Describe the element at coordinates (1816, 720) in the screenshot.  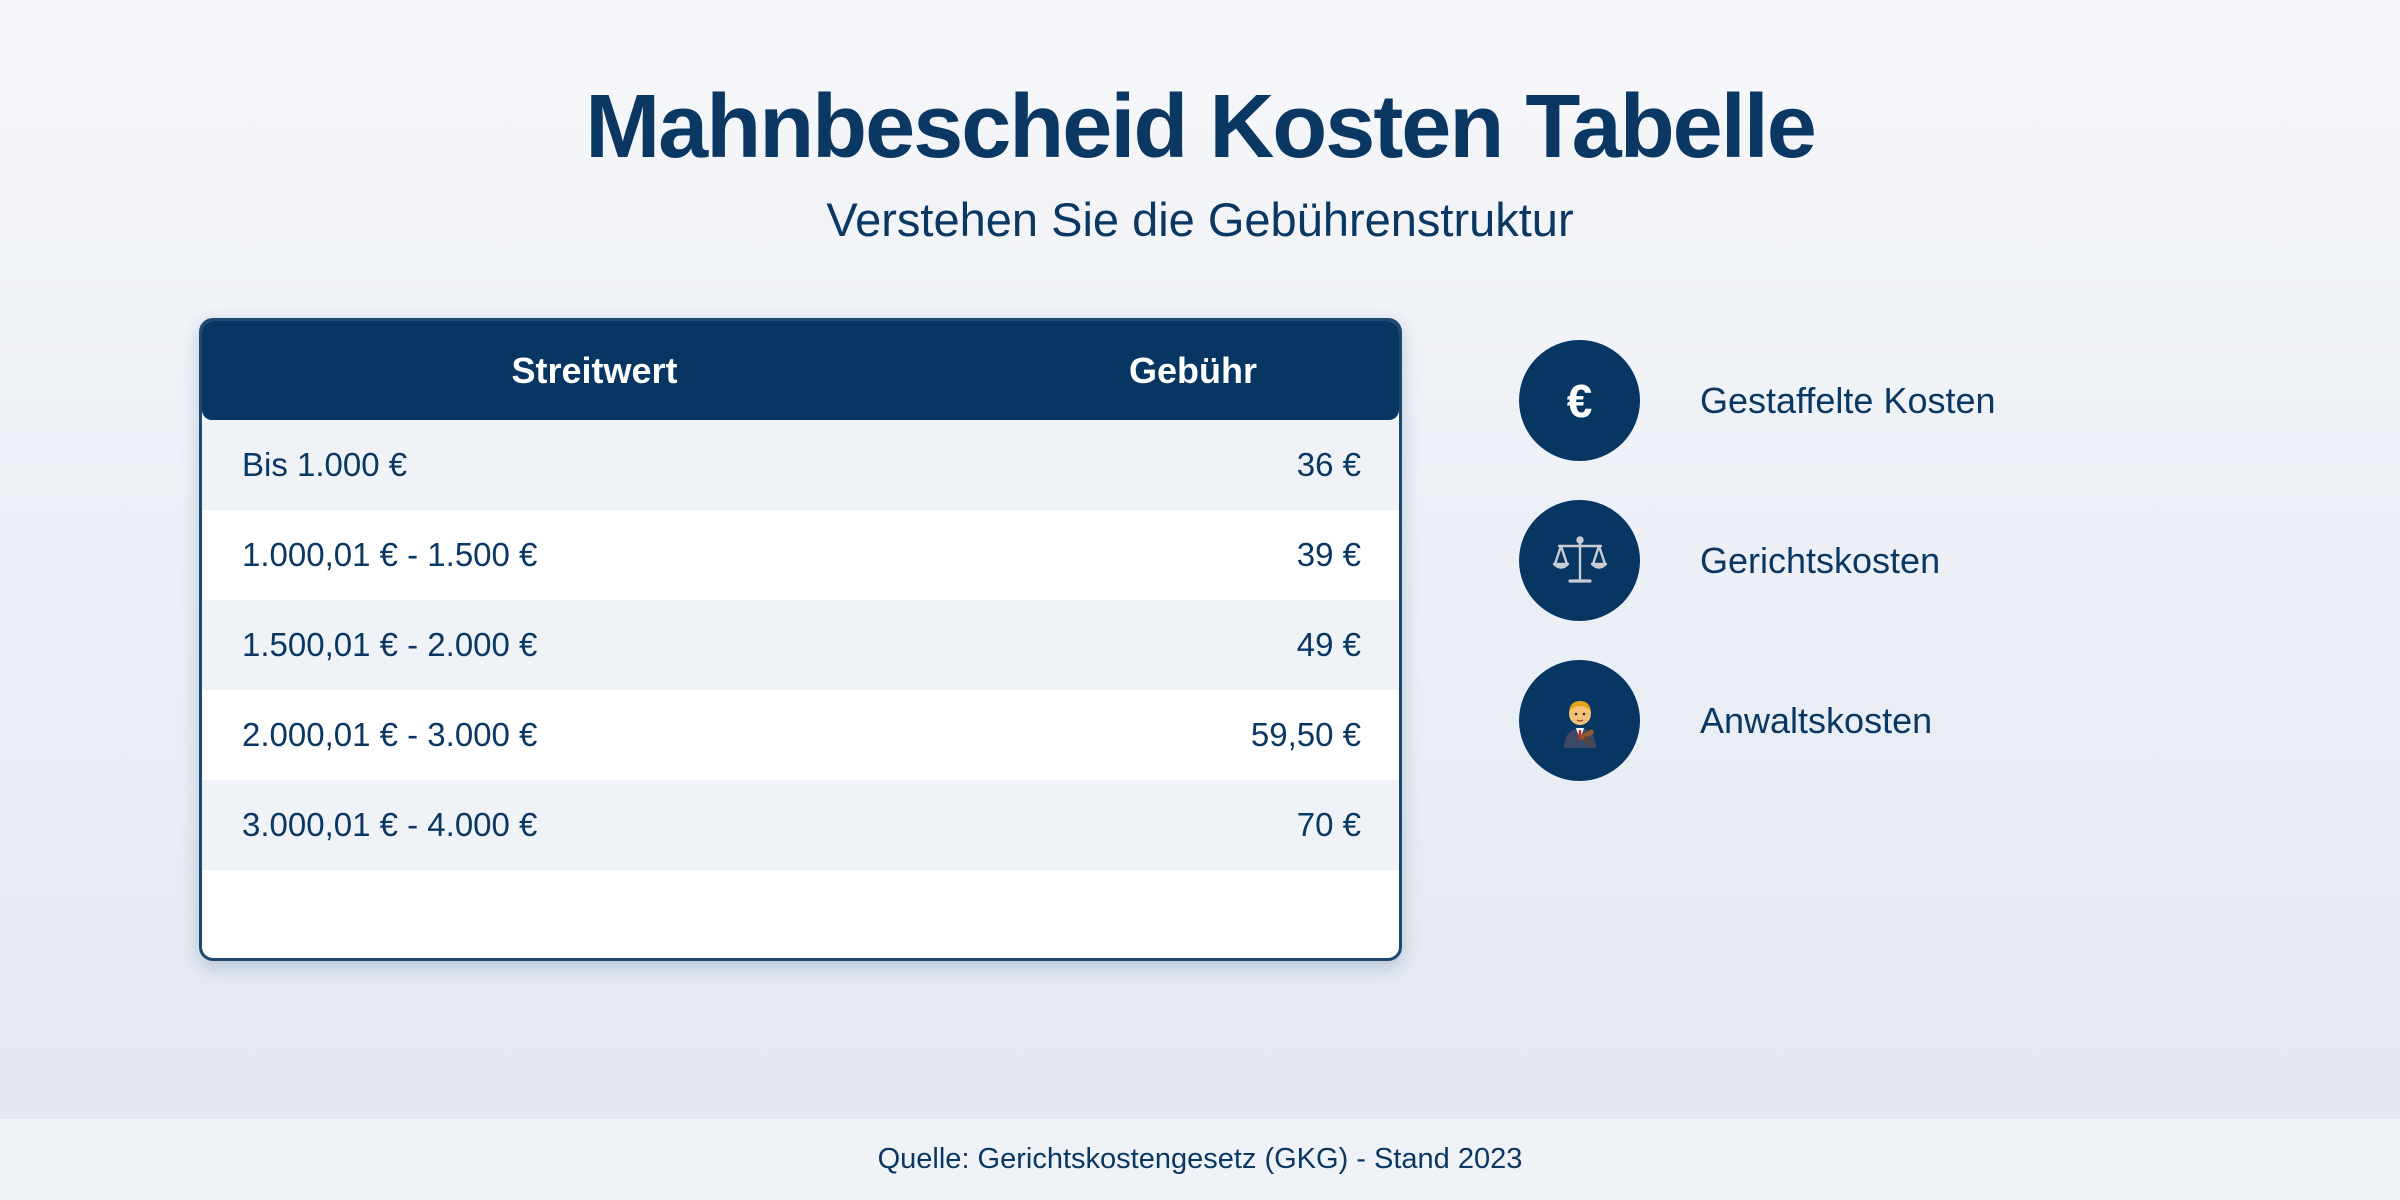
I see `feature-label: Anwaltskosten` at that location.